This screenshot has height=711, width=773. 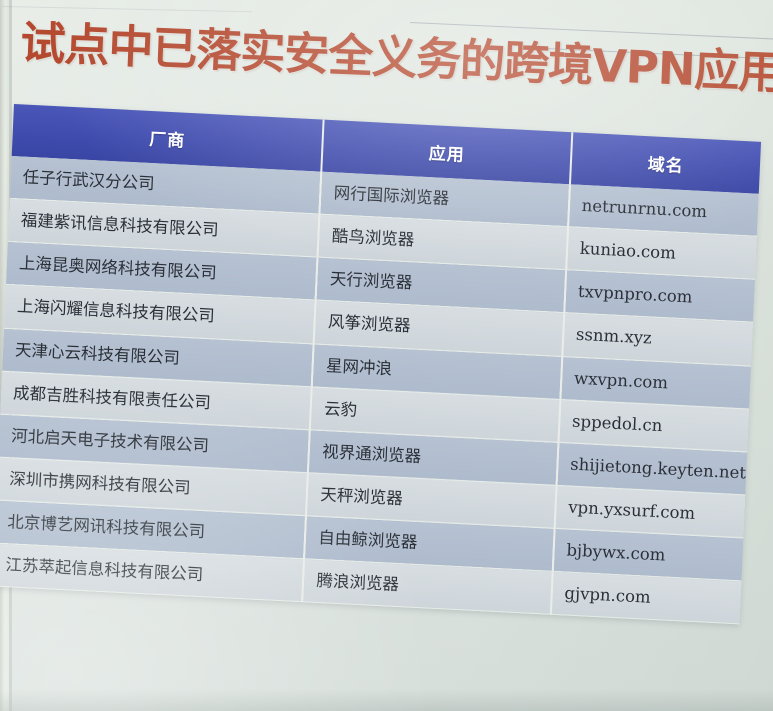 I want to click on column-header-domain: 域名, so click(x=665, y=163).